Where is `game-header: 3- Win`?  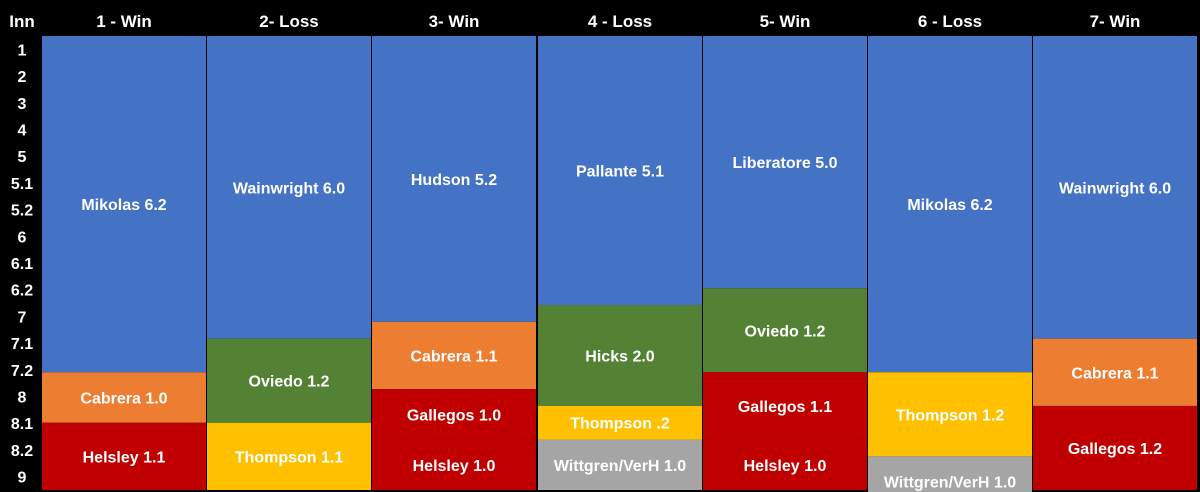
game-header: 3- Win is located at coordinates (454, 21).